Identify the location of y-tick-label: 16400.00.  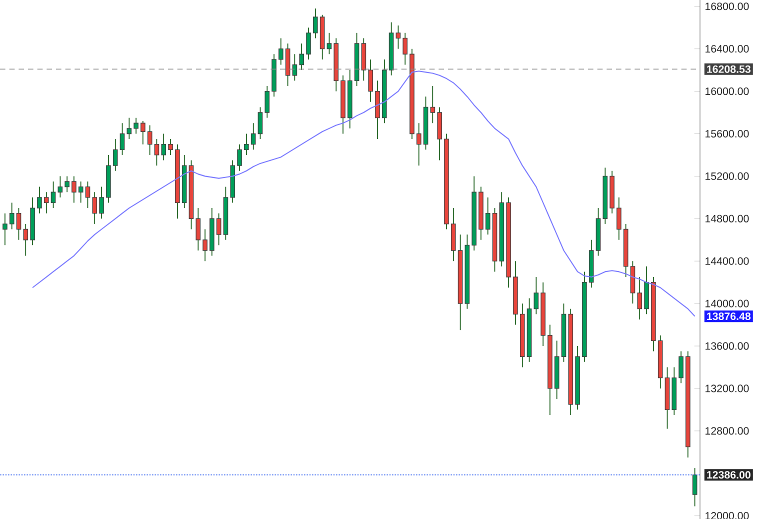
(727, 49).